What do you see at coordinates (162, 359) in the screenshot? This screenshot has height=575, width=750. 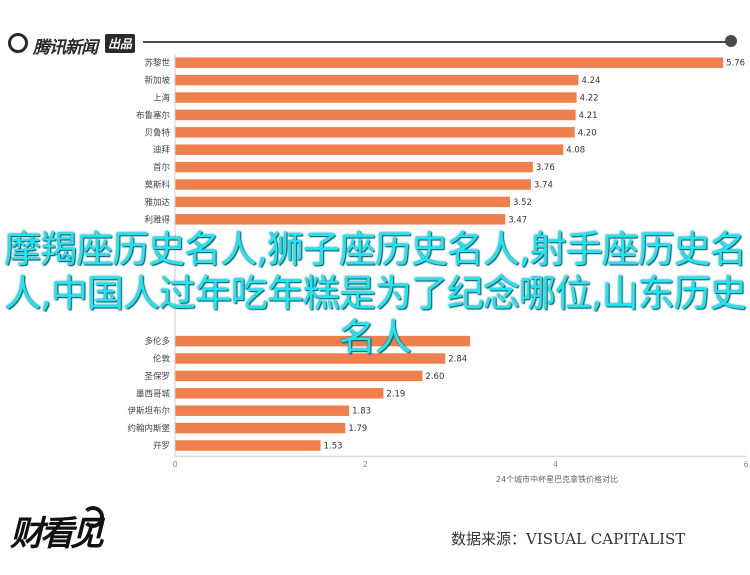 I see `category-label-17: 伦敦` at bounding box center [162, 359].